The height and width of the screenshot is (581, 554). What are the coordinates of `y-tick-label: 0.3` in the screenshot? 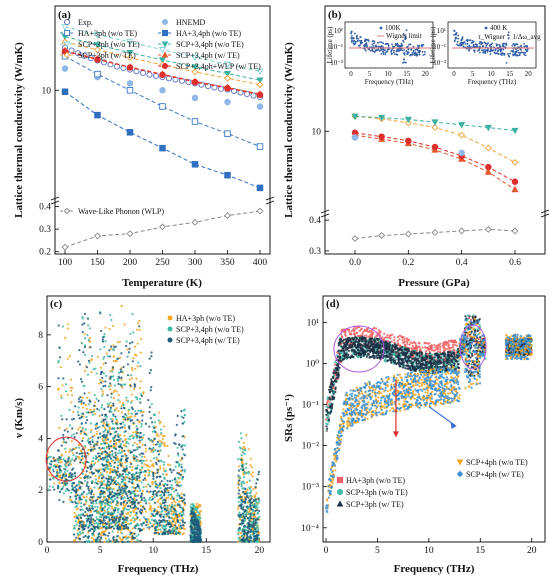 It's located at (315, 252).